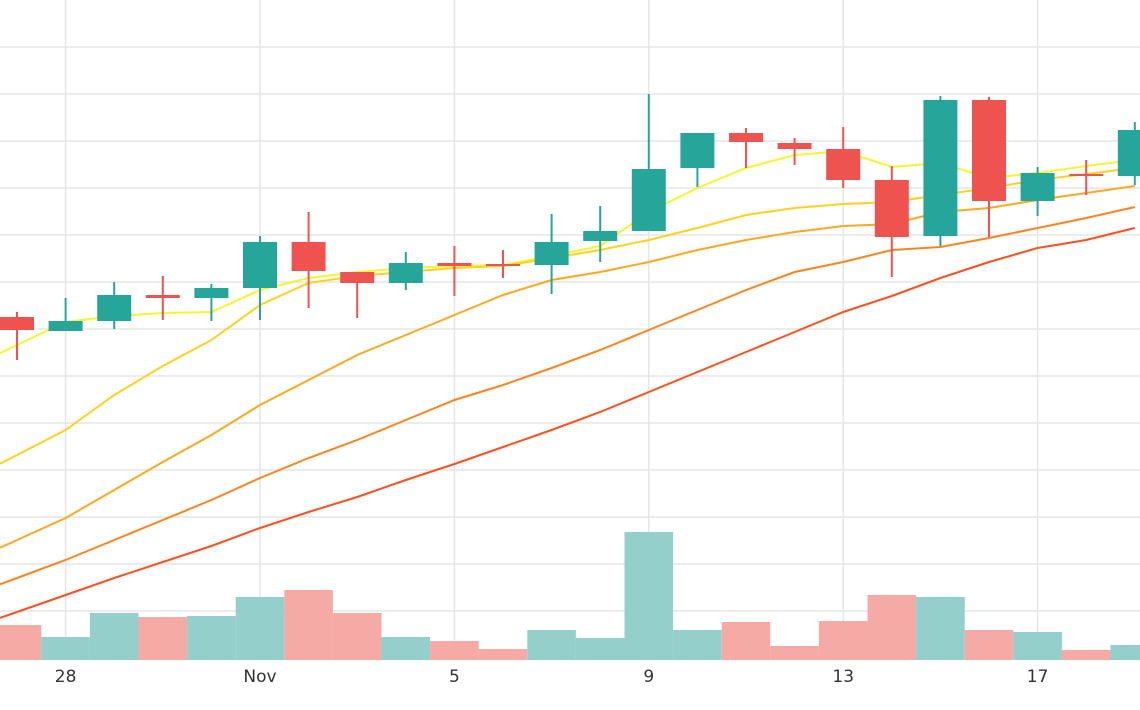 Image resolution: width=1140 pixels, height=710 pixels. What do you see at coordinates (648, 677) in the screenshot?
I see `x-tick-label: 9` at bounding box center [648, 677].